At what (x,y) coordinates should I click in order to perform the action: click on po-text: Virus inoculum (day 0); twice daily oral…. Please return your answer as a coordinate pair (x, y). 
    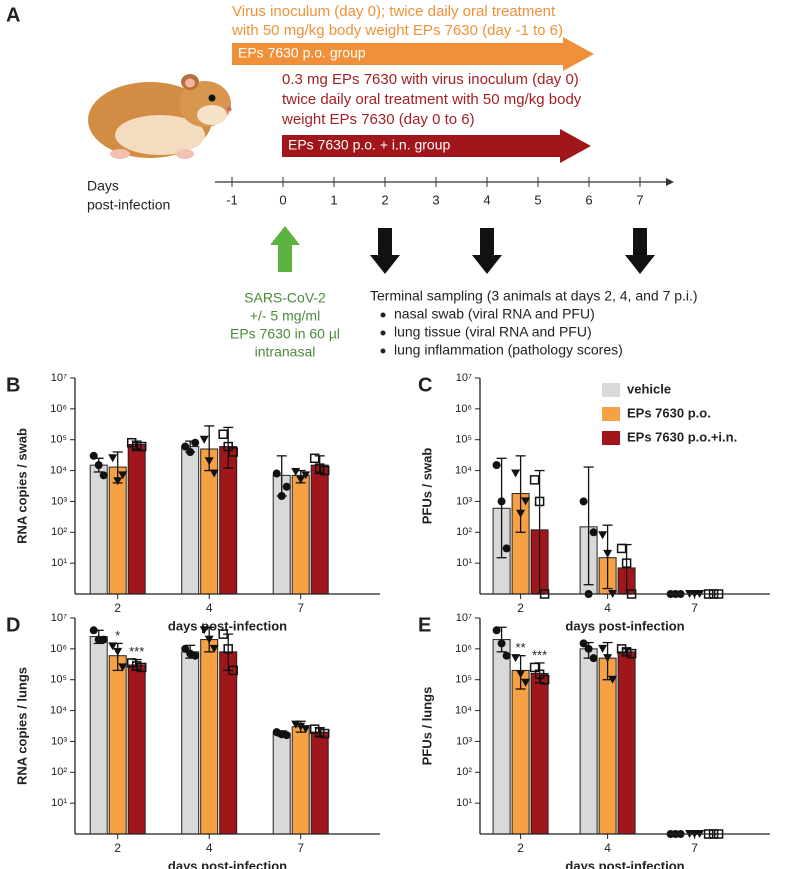
    Looking at the image, I should click on (394, 11).